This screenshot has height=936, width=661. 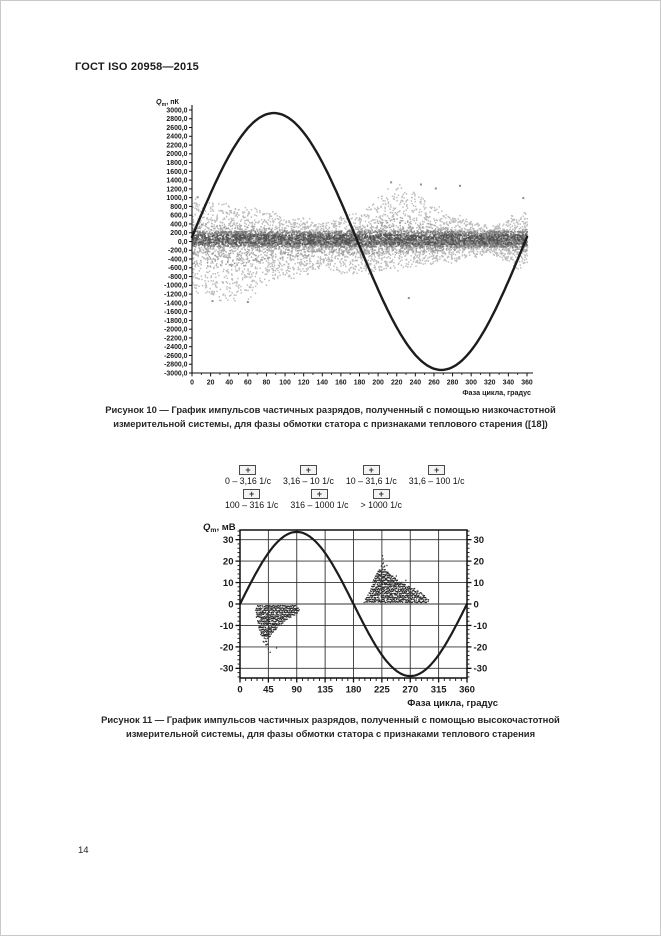 I want to click on svg-text: 270, so click(x=410, y=690).